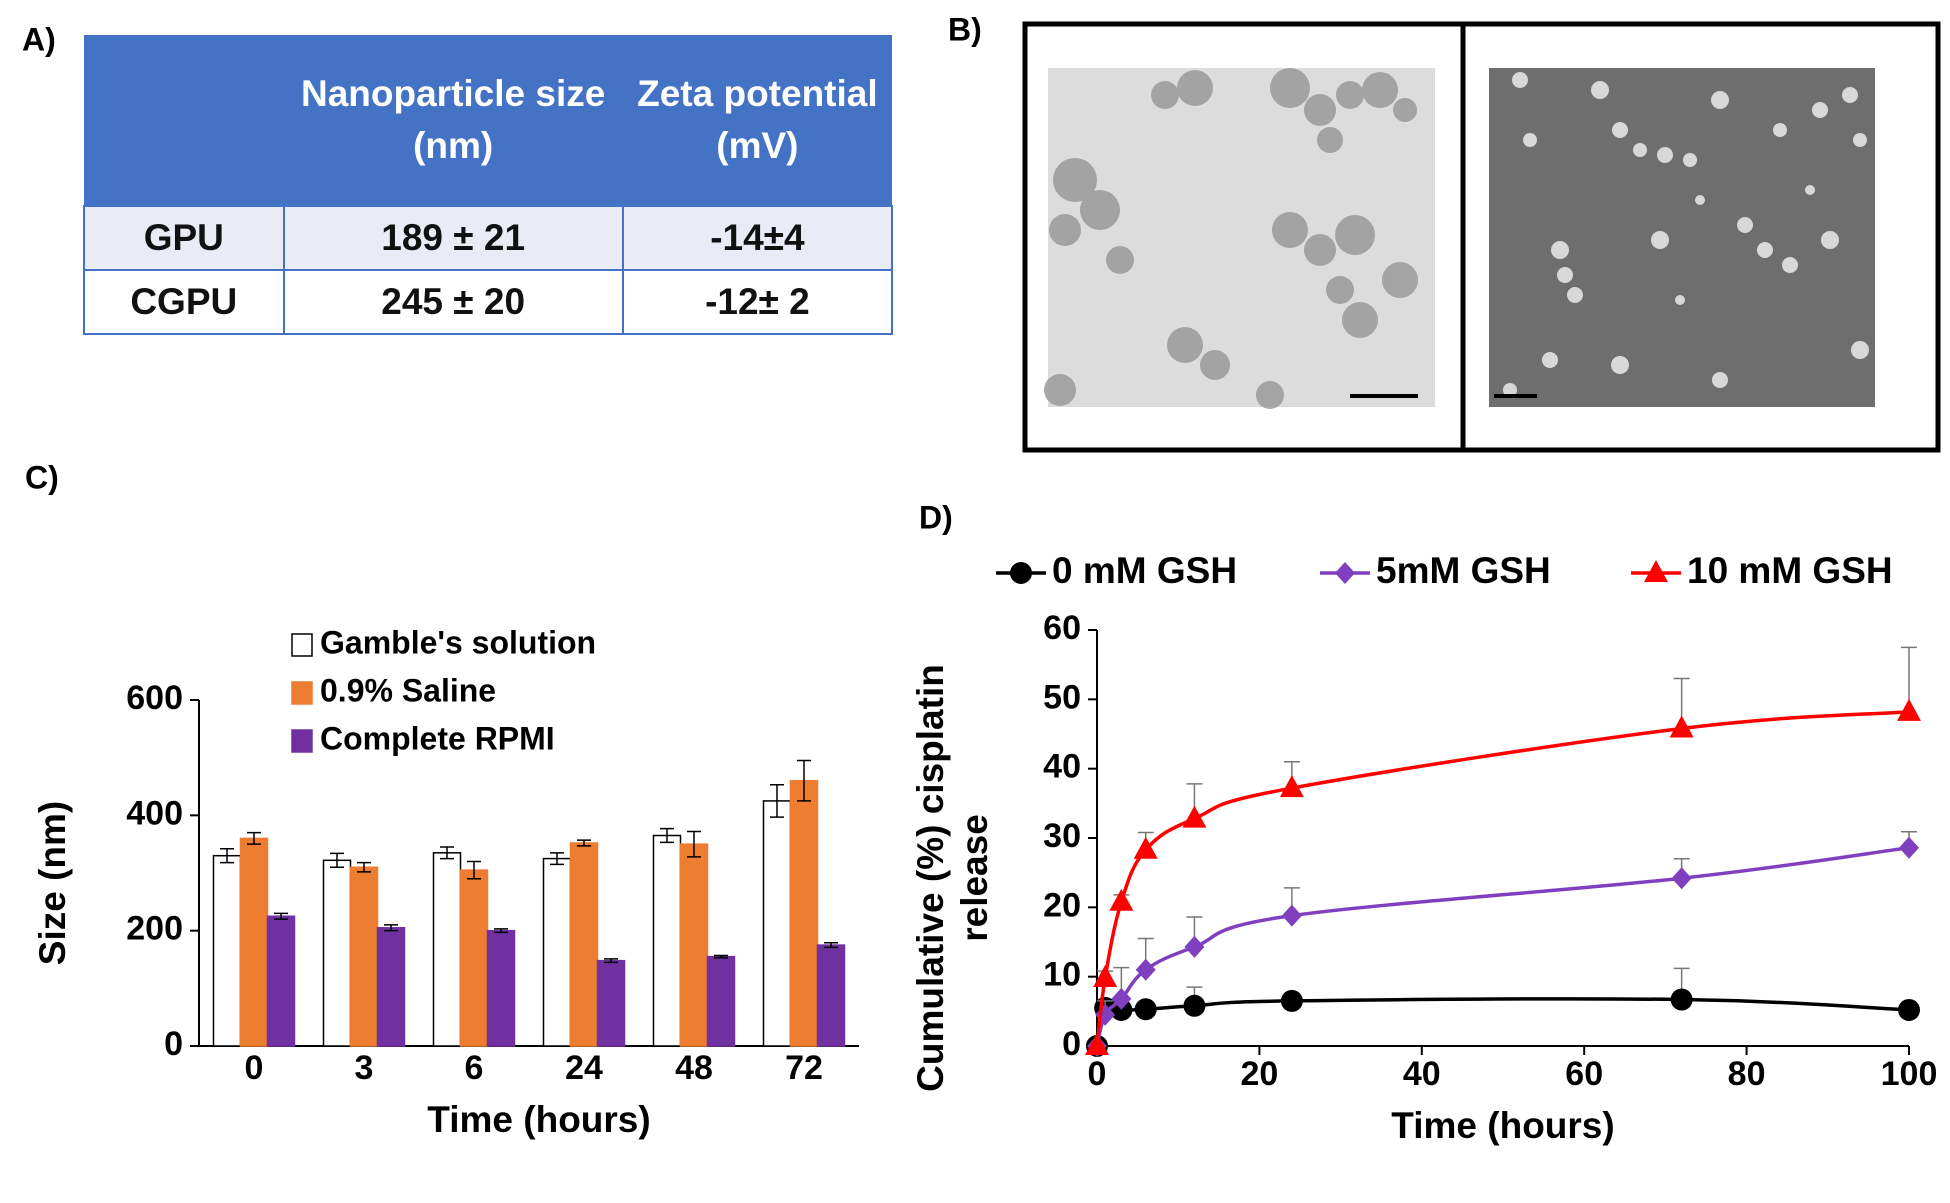 The width and height of the screenshot is (1950, 1203). Describe the element at coordinates (154, 929) in the screenshot. I see `y-tick-label: 200` at that location.